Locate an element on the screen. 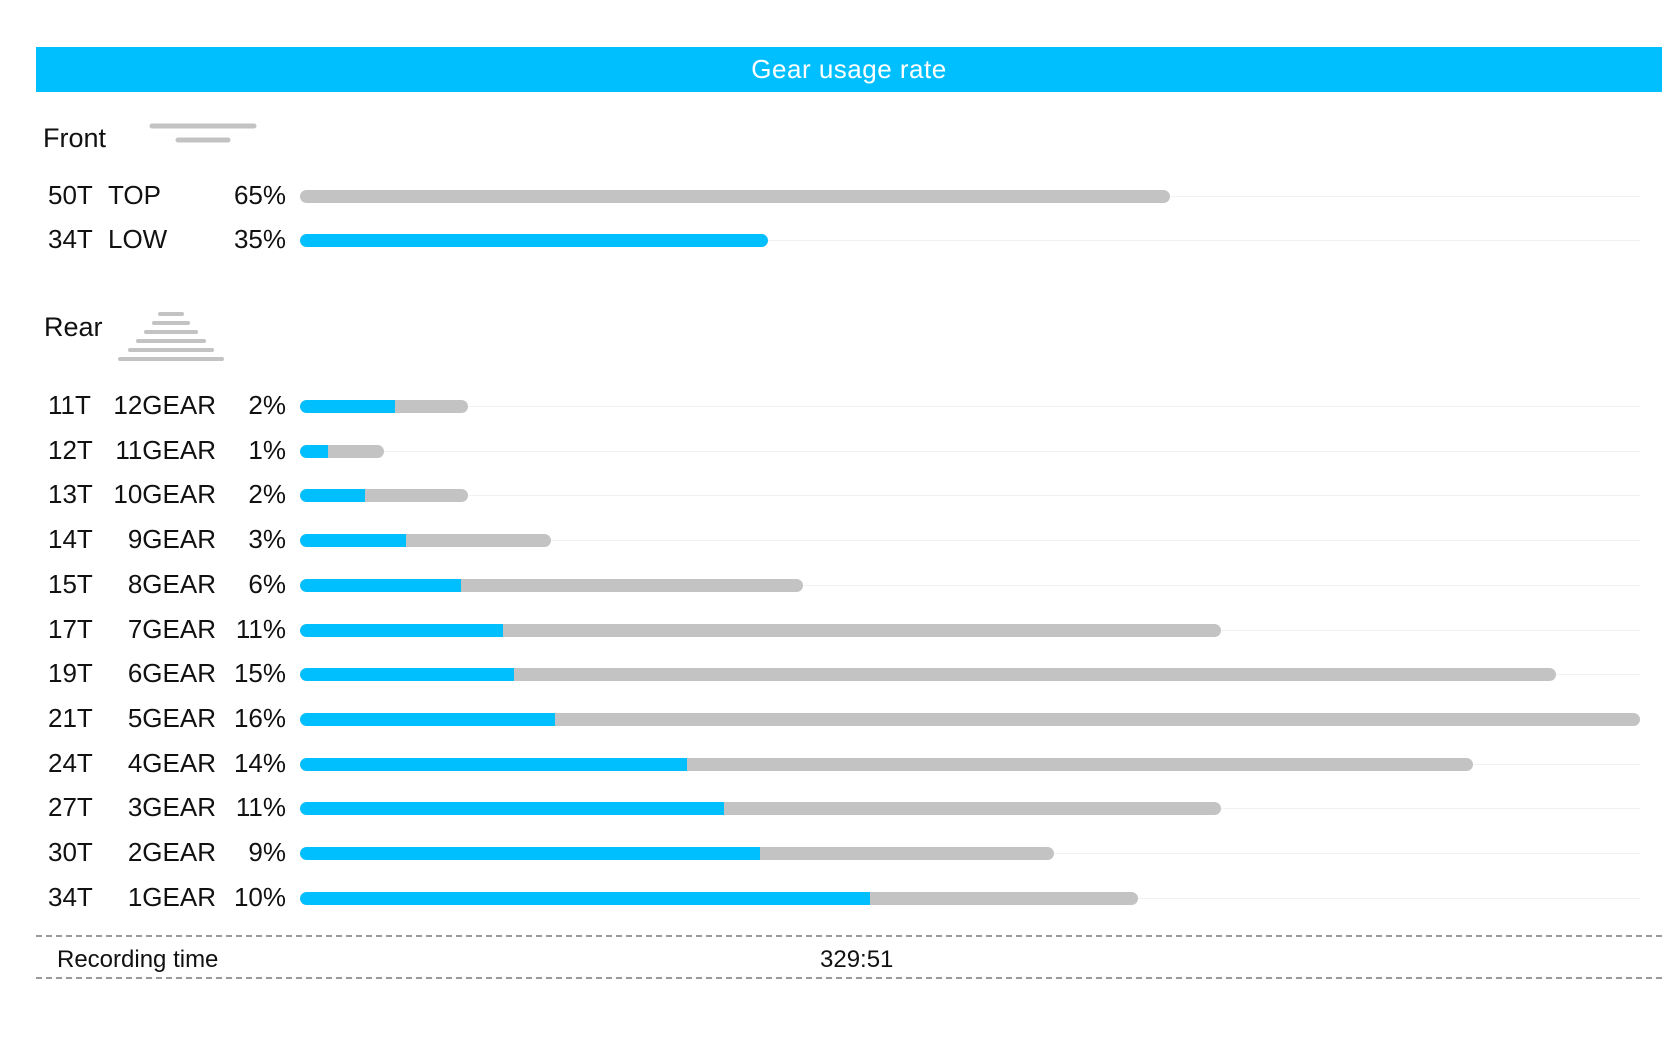  tooth-count-label: 24T is located at coordinates (70, 762).